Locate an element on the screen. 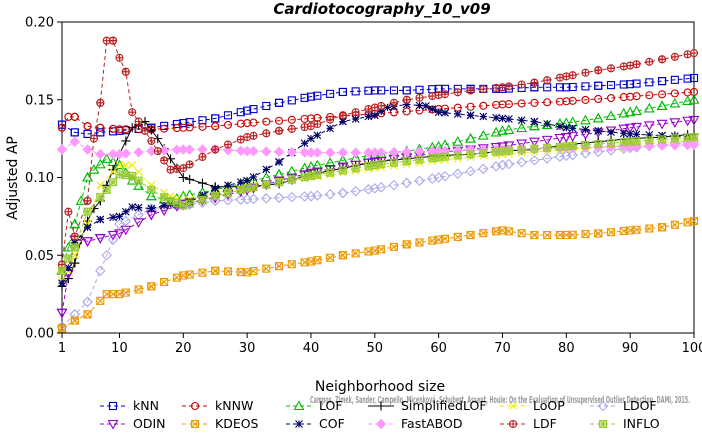  legend-label: LoOP is located at coordinates (549, 405).